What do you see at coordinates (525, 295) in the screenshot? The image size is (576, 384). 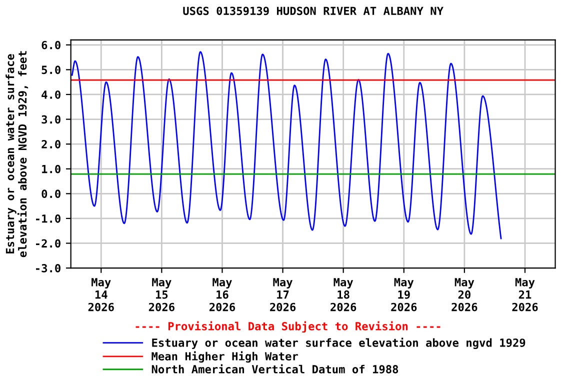 I see `x-tick-label: May 21 2026` at bounding box center [525, 295].